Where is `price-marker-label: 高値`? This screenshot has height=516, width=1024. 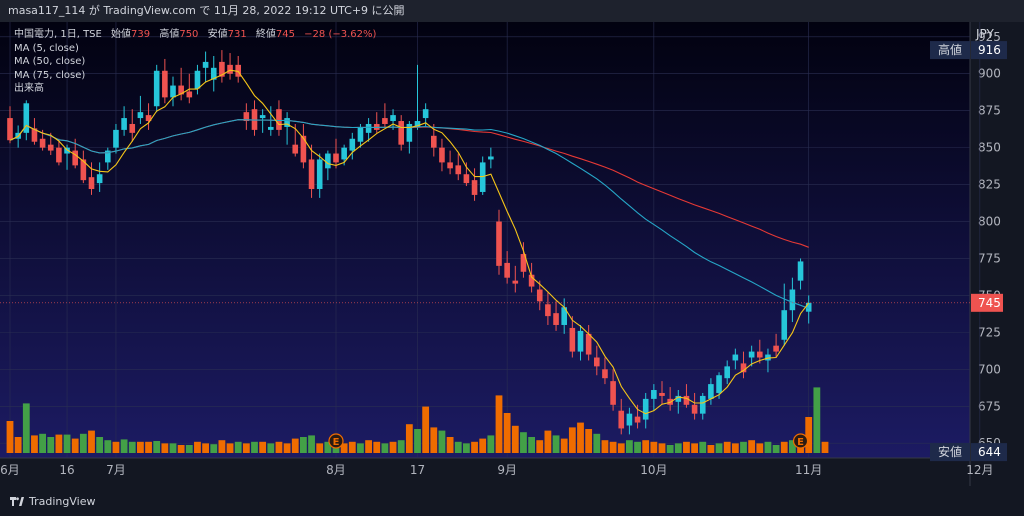 price-marker-label: 高値 is located at coordinates (950, 49).